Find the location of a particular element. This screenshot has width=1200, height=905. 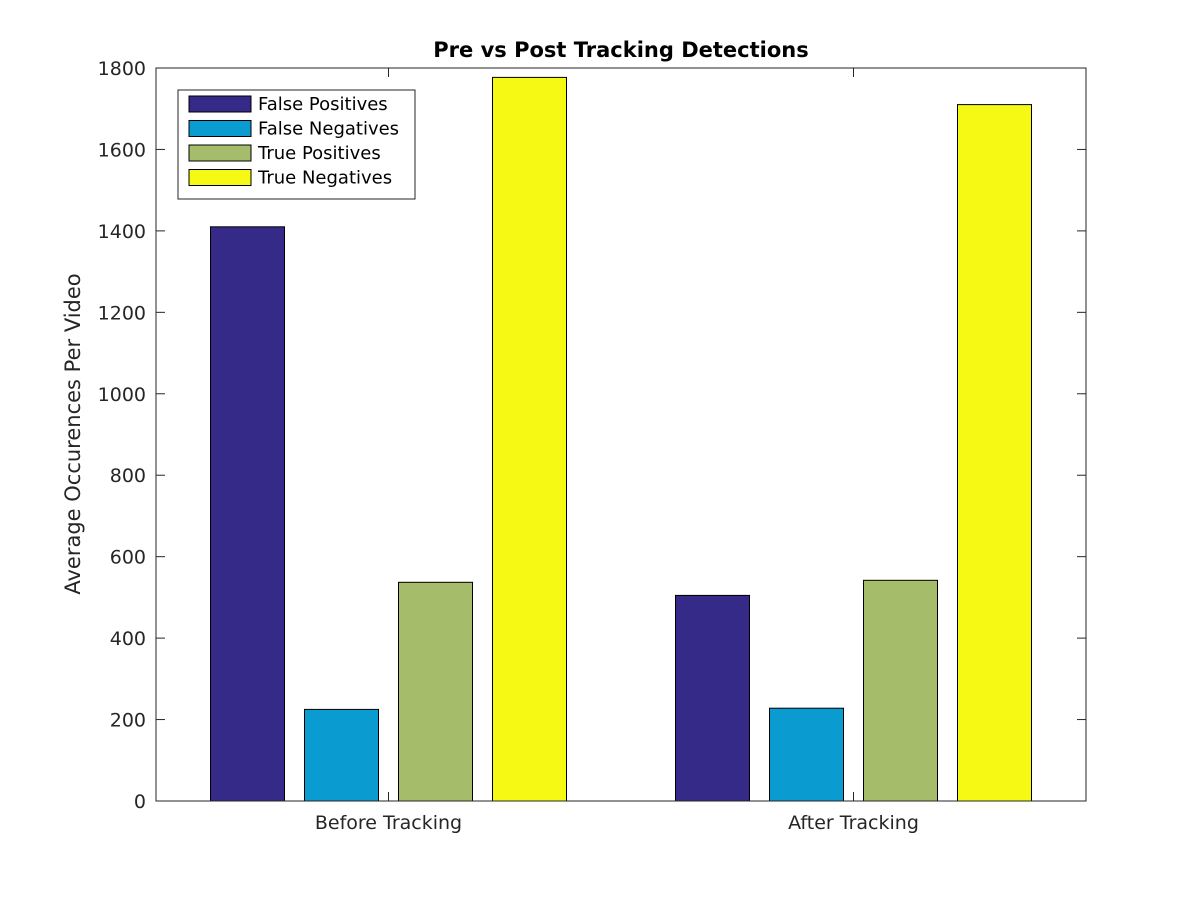

legend-label-2: True Positives is located at coordinates (319, 153).